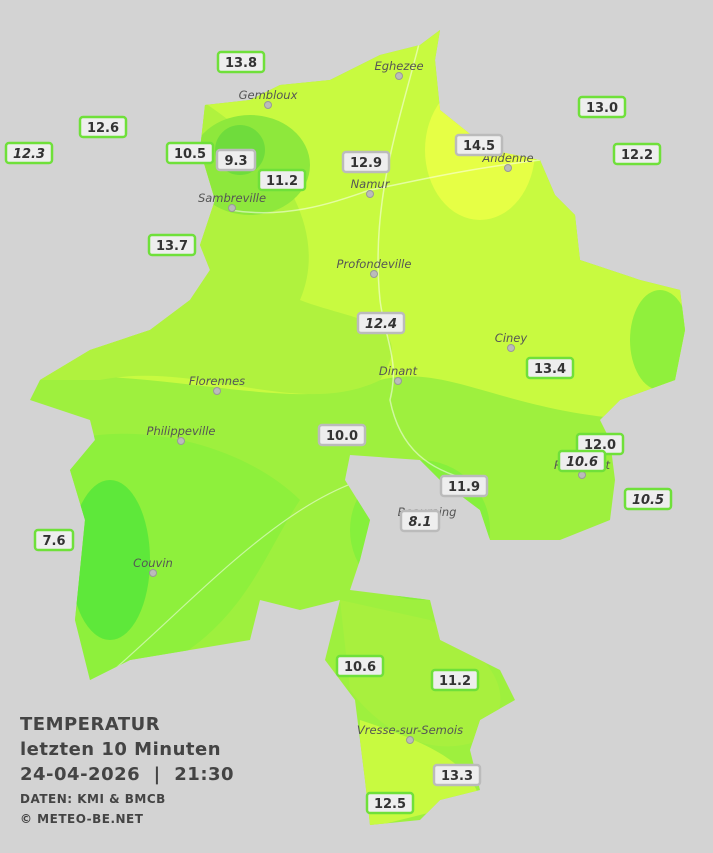 This screenshot has height=853, width=713. I want to click on station: 13.8, so click(241, 62).